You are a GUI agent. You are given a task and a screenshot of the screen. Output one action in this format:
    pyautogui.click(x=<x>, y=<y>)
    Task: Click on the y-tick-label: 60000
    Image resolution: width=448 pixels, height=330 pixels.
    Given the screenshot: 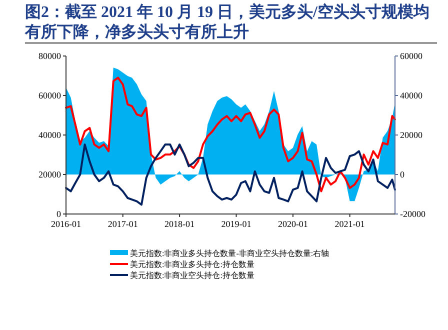 What is the action you would take?
    pyautogui.click(x=50, y=95)
    